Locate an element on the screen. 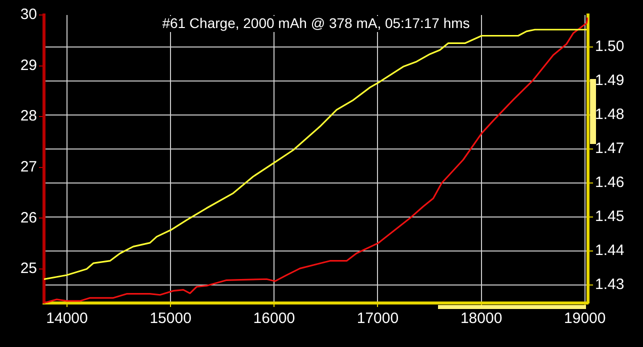 This screenshot has width=643, height=347. y2-tick-label: 1.46 is located at coordinates (609, 183).